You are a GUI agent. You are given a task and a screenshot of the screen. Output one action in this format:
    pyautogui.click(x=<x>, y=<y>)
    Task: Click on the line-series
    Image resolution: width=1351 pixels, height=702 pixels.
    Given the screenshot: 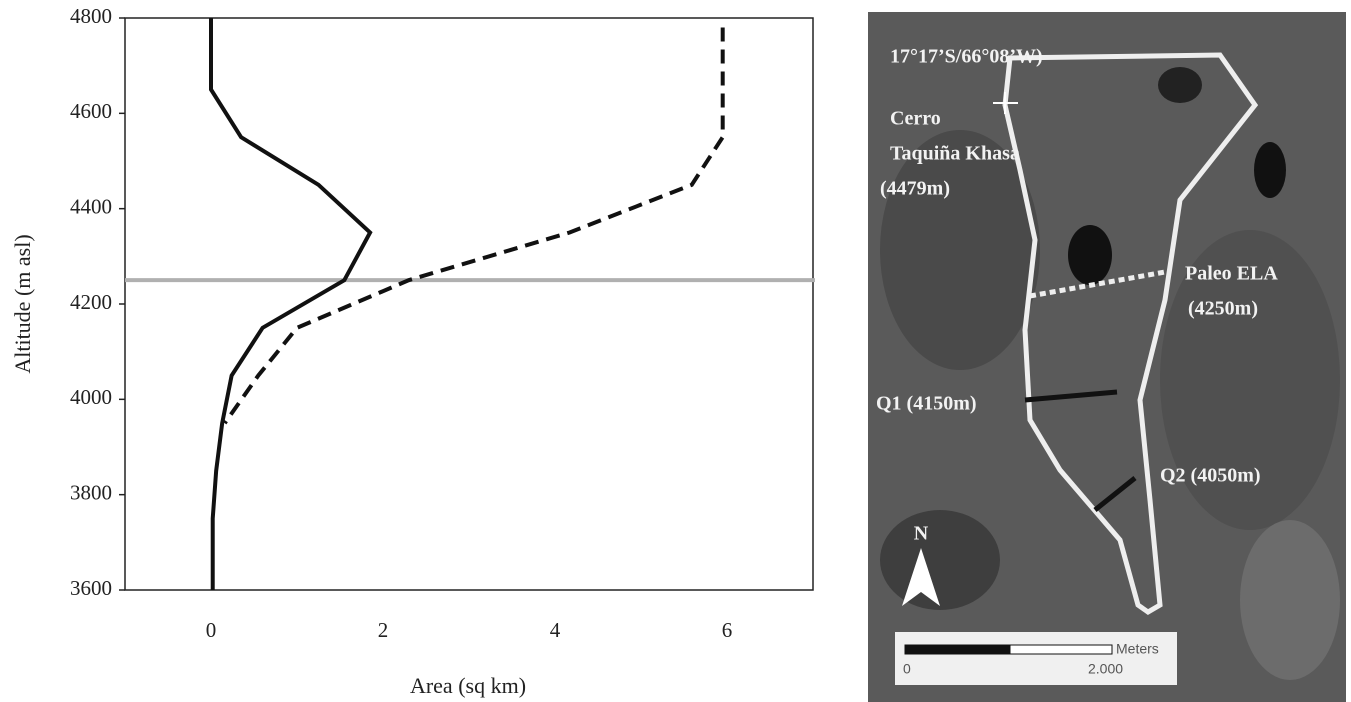 What is the action you would take?
    pyautogui.click(x=291, y=304)
    